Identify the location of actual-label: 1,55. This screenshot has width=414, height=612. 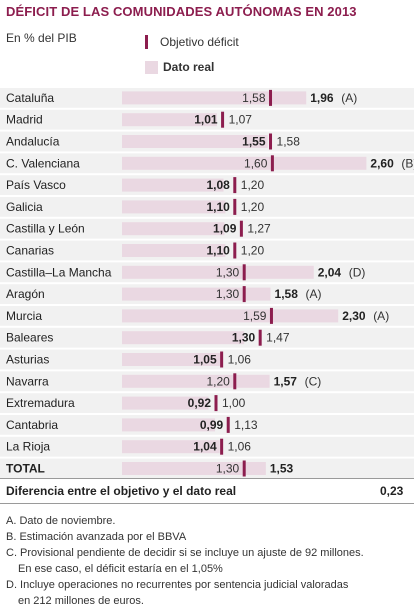
(254, 142).